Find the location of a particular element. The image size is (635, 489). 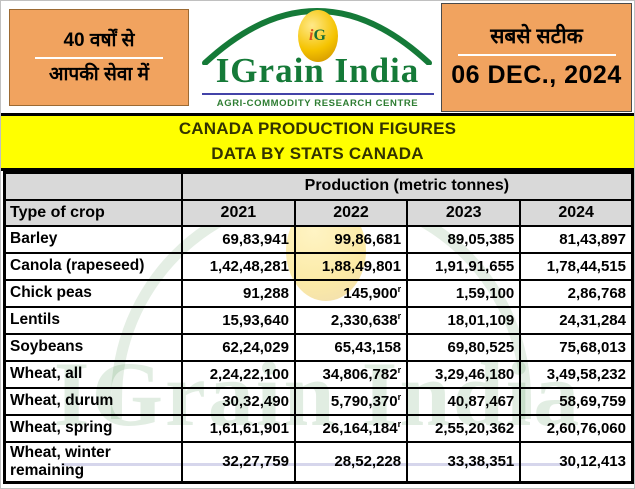

value-cell: 26,164,184r is located at coordinates (351, 428).